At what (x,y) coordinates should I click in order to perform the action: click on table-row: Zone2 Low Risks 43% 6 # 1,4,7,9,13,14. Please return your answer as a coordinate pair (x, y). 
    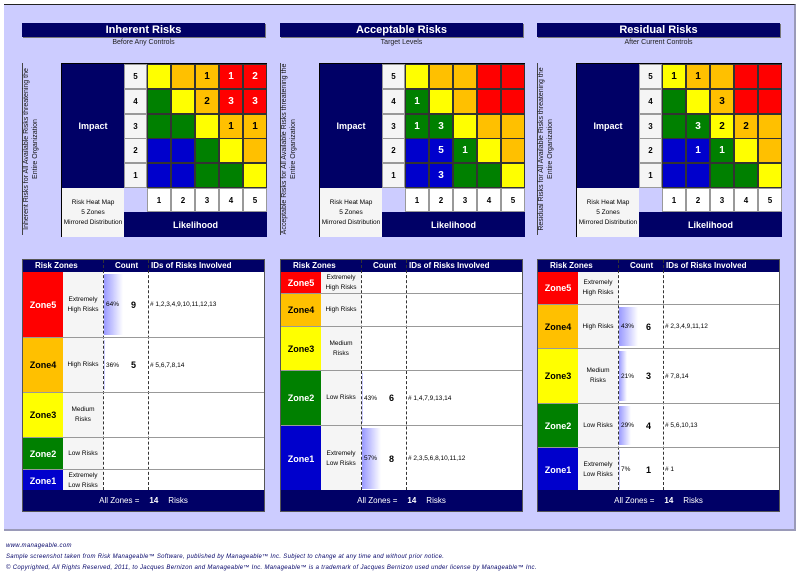
    Looking at the image, I should click on (401, 398).